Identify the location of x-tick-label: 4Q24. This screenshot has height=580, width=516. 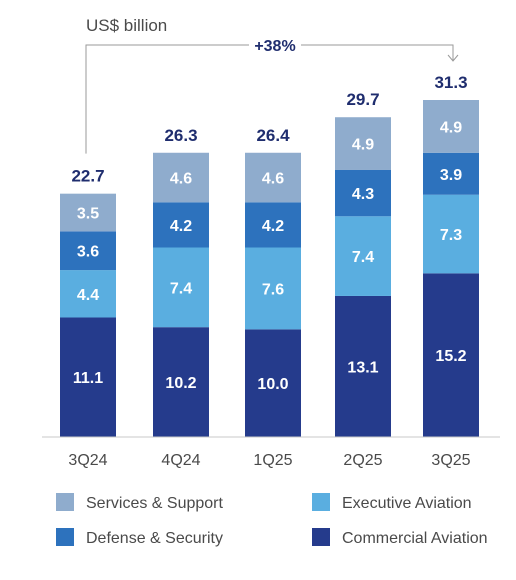
(180, 460).